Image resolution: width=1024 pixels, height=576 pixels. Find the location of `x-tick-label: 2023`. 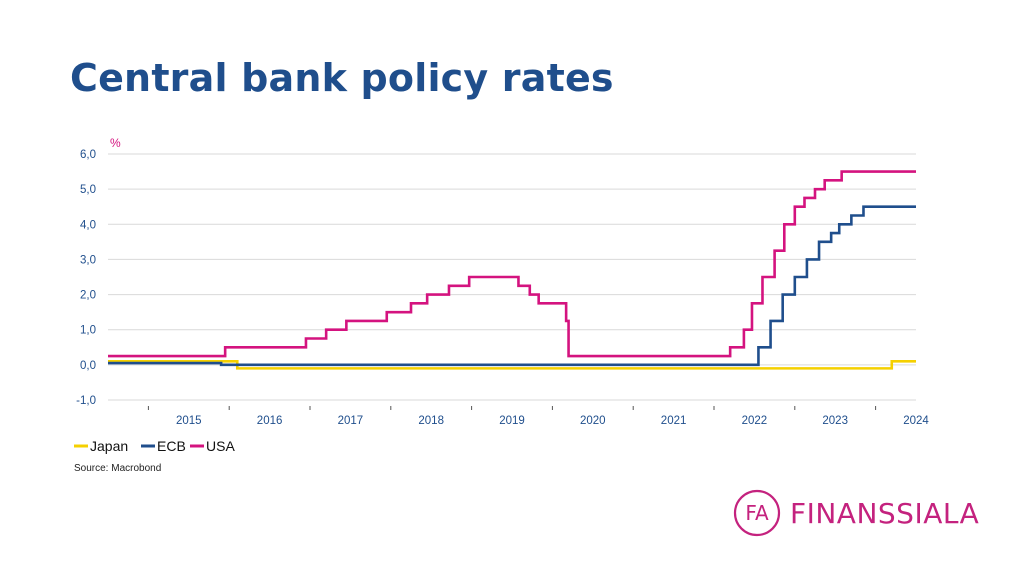

x-tick-label: 2023 is located at coordinates (835, 421).